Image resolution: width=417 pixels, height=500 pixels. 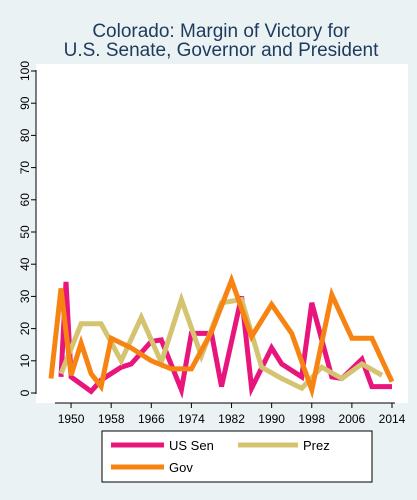 What do you see at coordinates (311, 419) in the screenshot?
I see `x-tick-label: 1998` at bounding box center [311, 419].